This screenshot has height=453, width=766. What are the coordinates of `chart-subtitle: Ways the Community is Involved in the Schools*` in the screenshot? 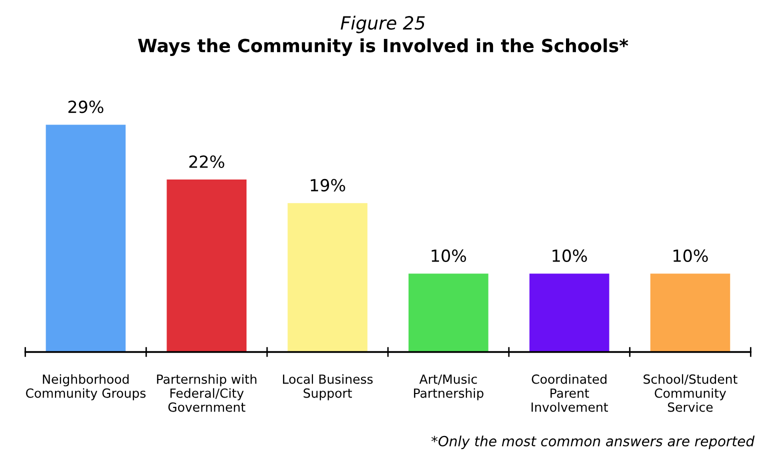 It's located at (383, 47).